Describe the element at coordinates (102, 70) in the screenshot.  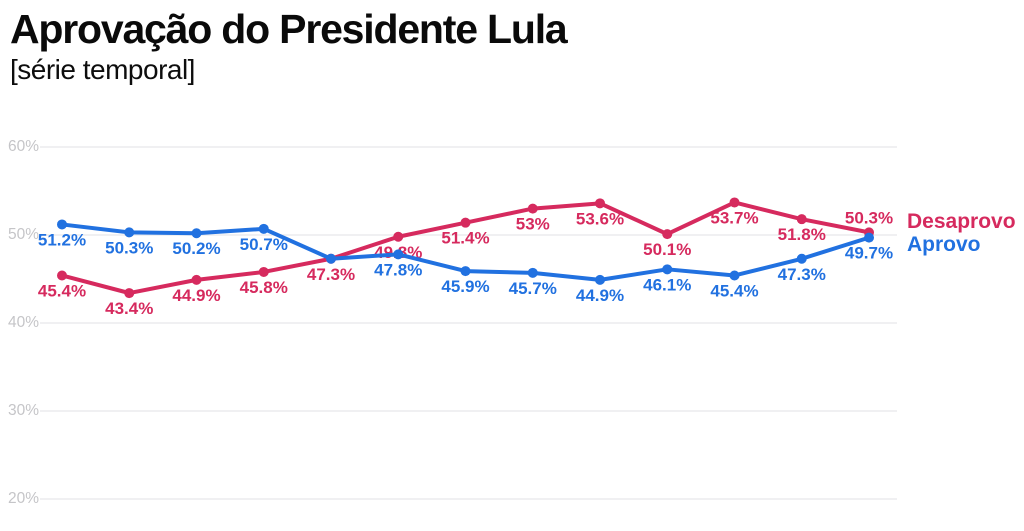
I see `chart-subtitle: [série temporal]` at that location.